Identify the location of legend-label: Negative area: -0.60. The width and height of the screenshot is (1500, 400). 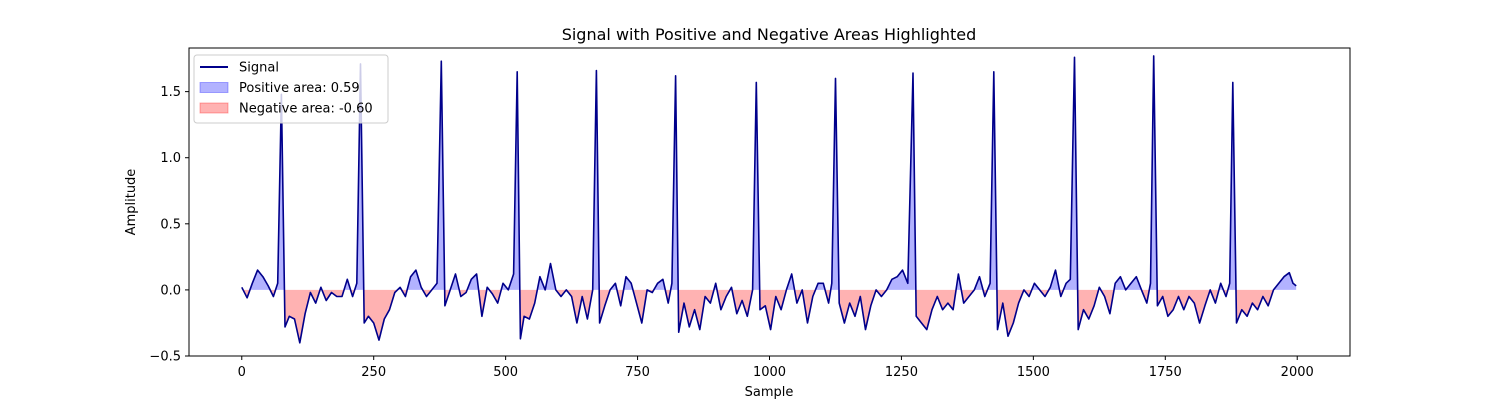
(306, 109).